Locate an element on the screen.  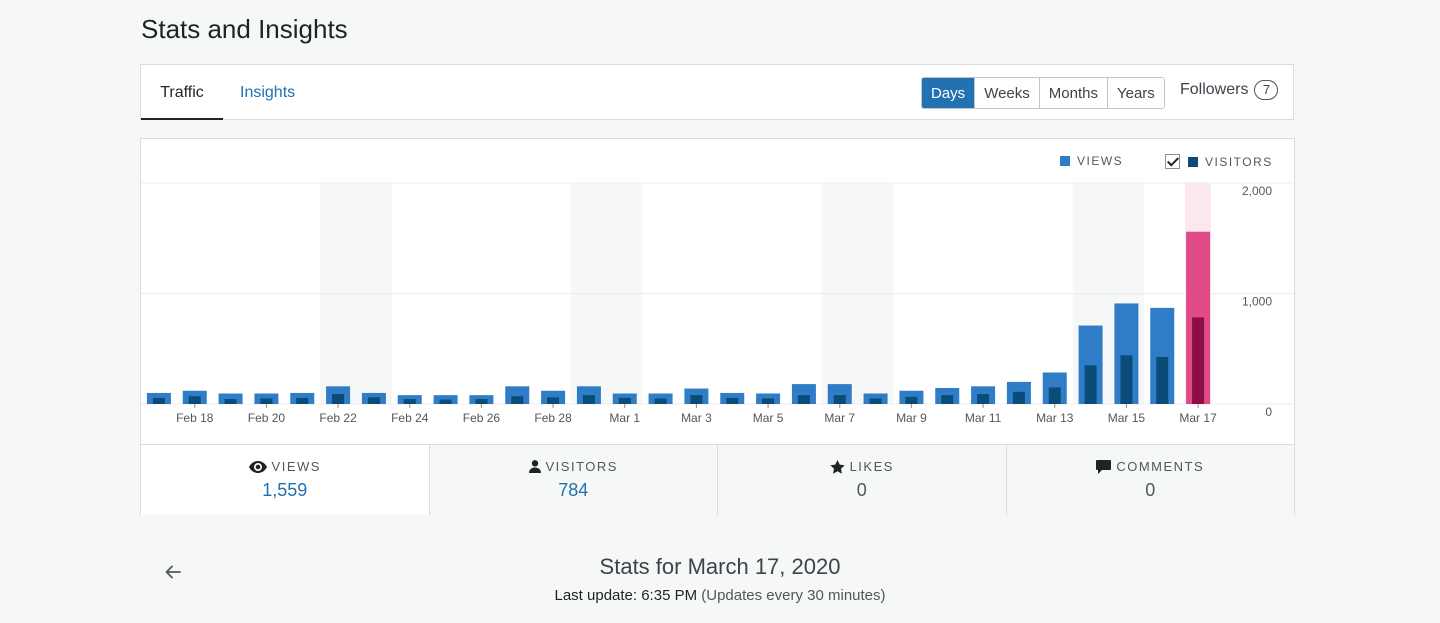
followers-label: Followers is located at coordinates (1214, 89).